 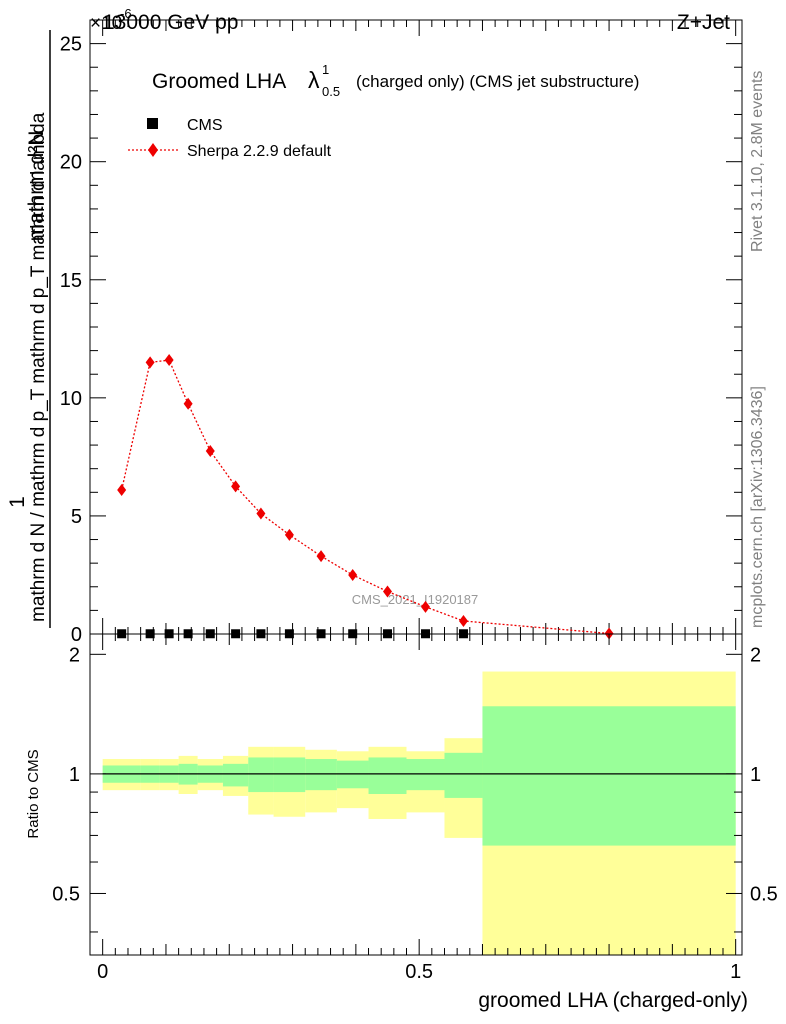 I want to click on y-title-numerator: mathrm d²N, so click(x=36, y=186).